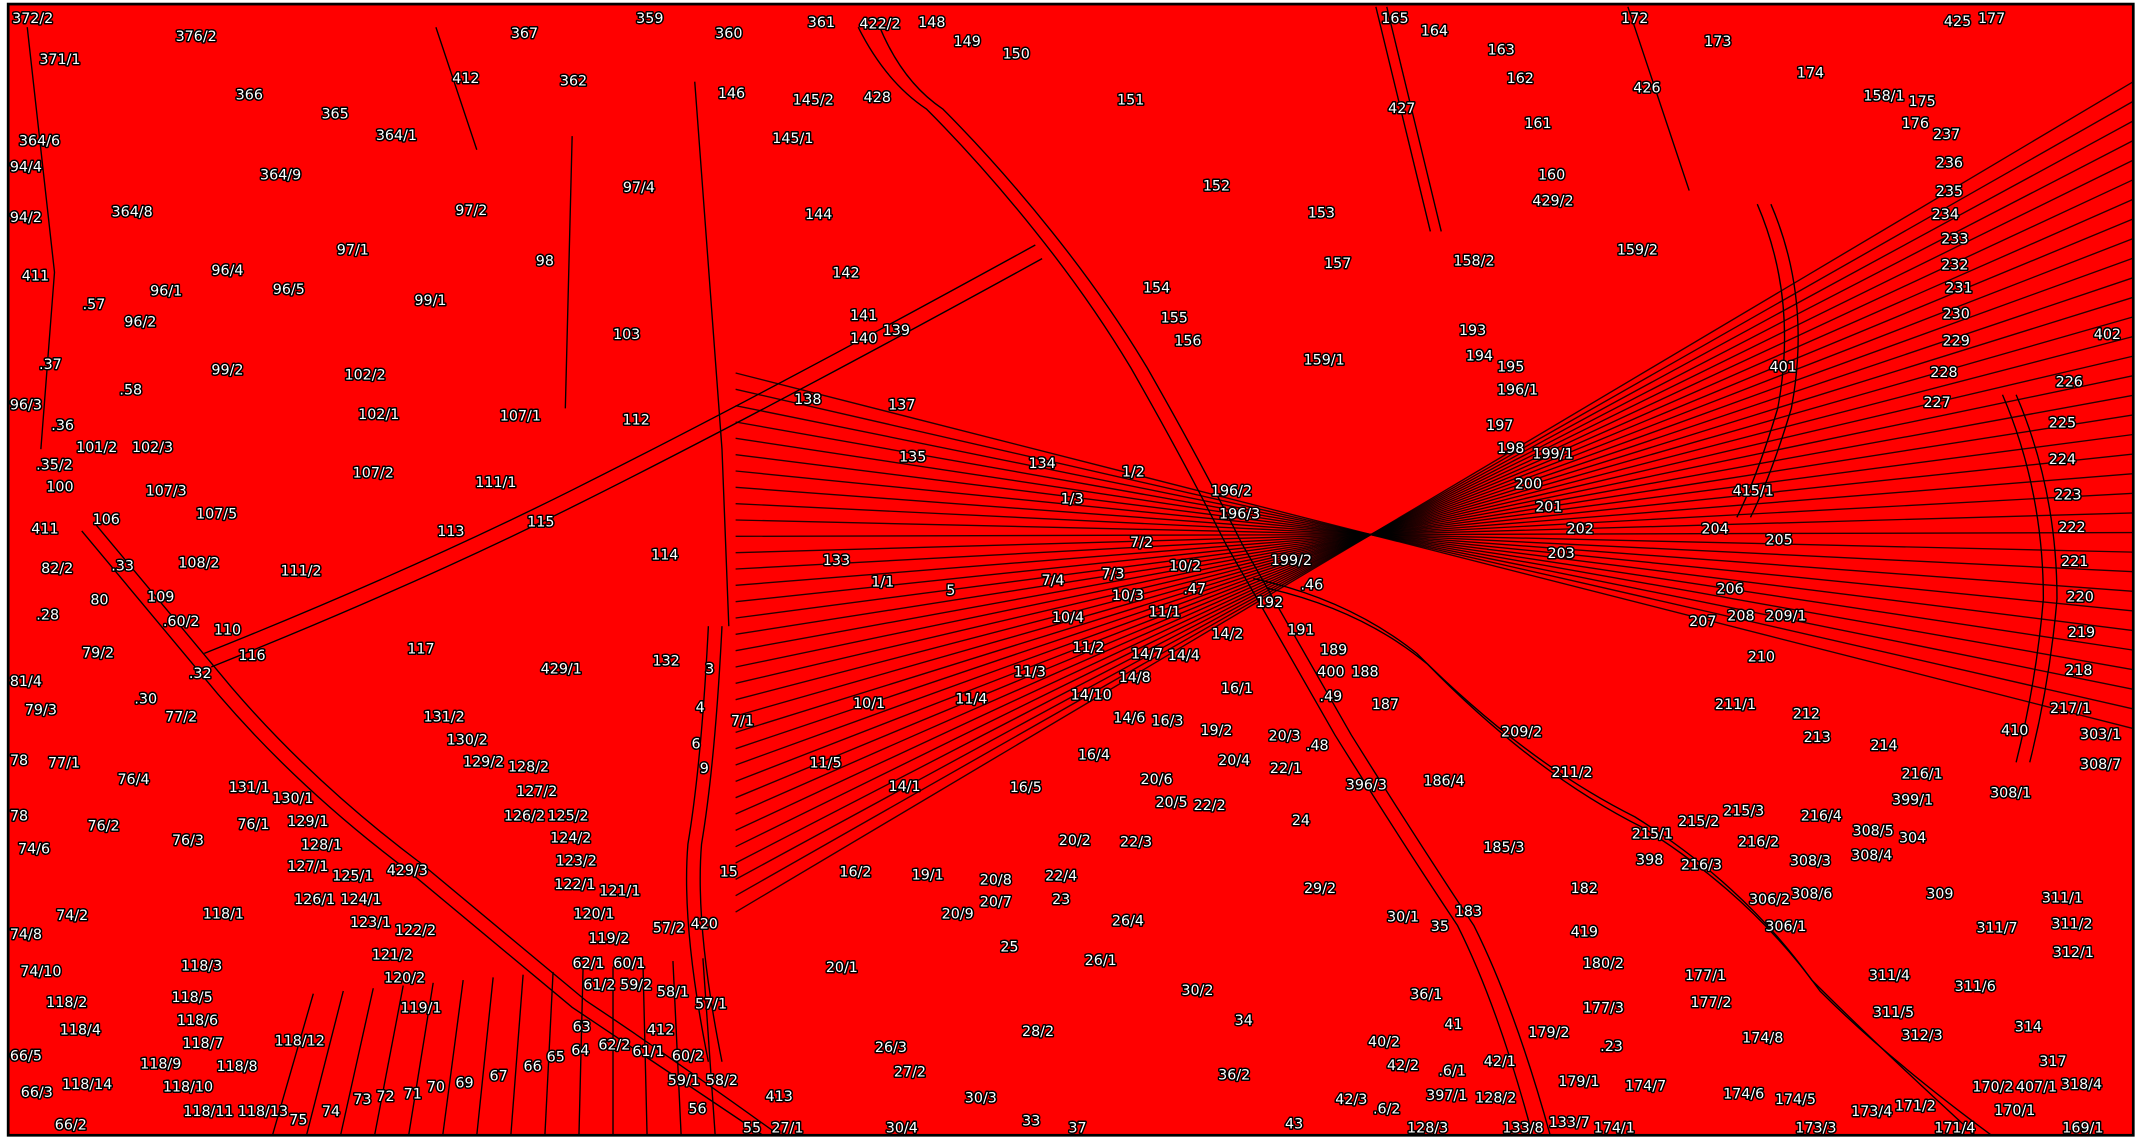  I want to click on parcel-number: 211/1, so click(1735, 705).